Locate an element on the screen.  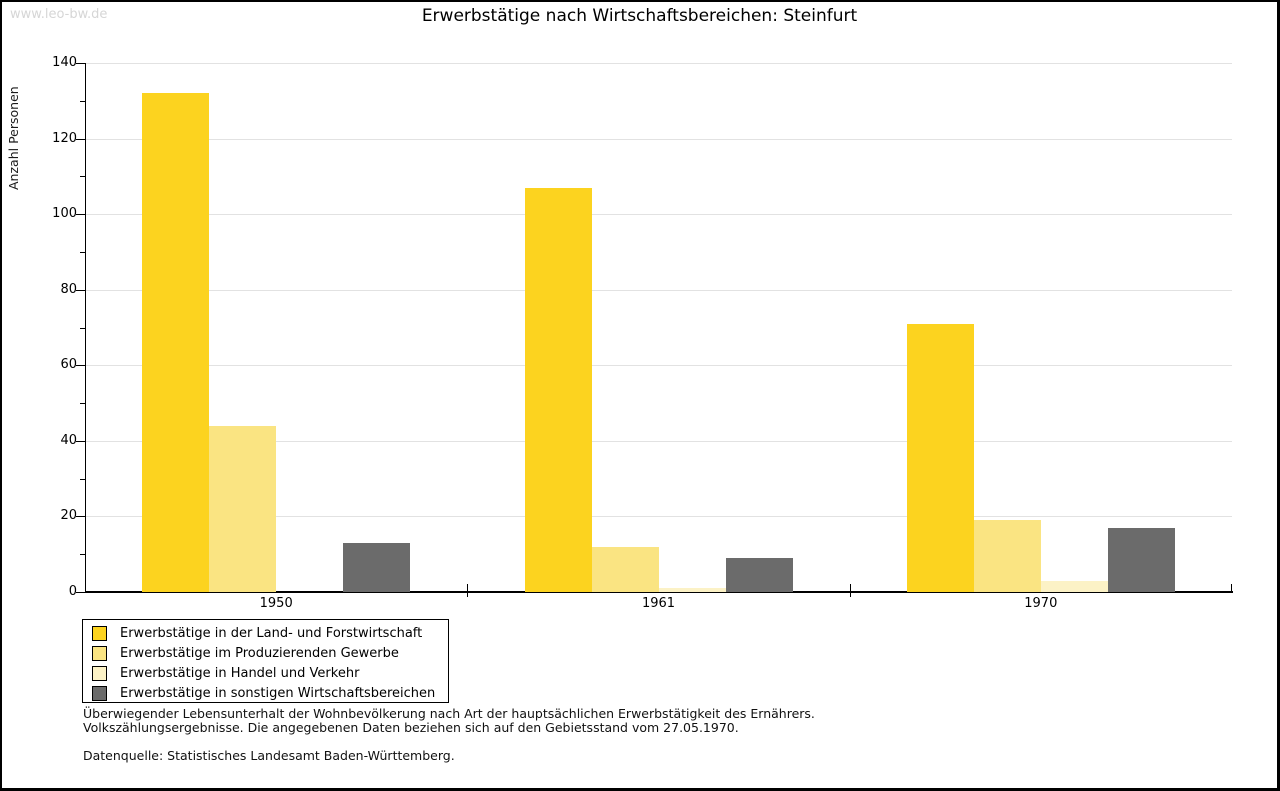
y-tick-label-0: 0 is located at coordinates (72, 591).